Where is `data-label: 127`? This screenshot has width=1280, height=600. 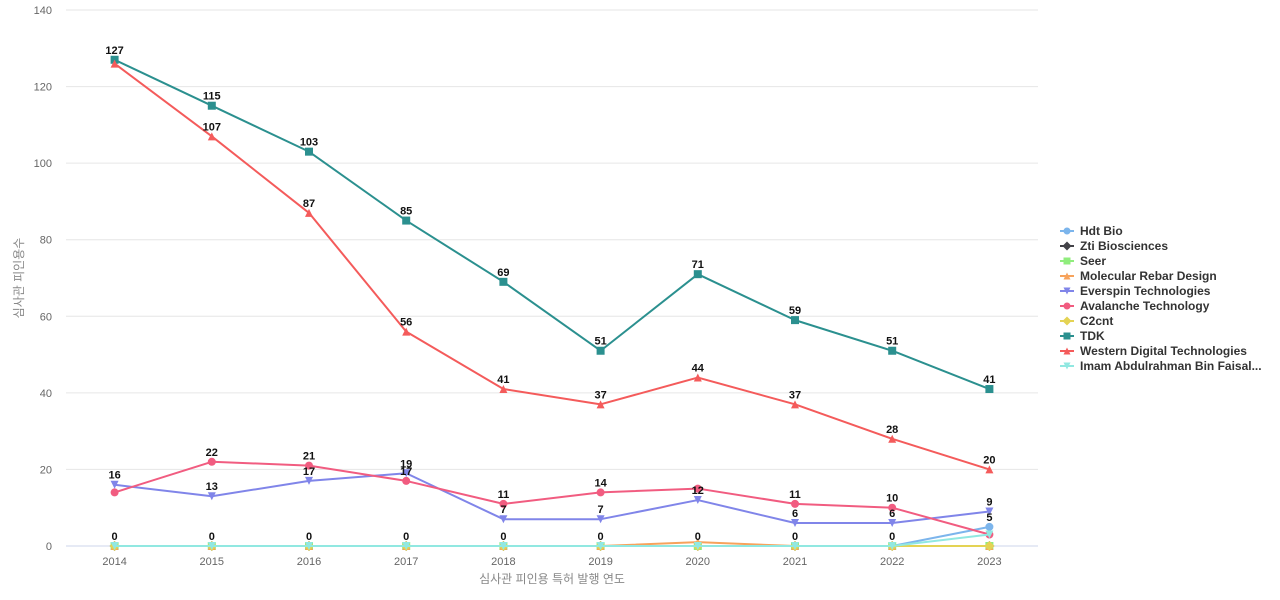
data-label: 127 is located at coordinates (114, 51).